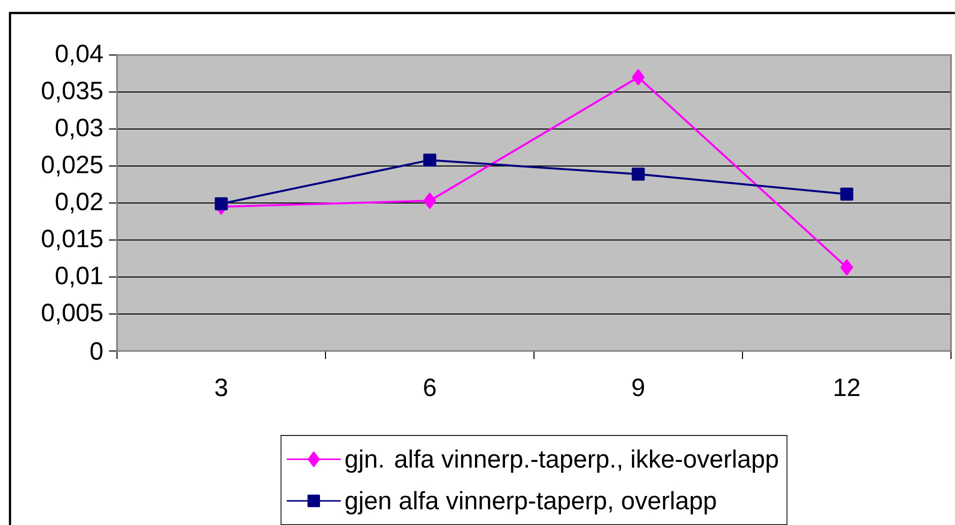 This screenshot has height=525, width=955. What do you see at coordinates (72, 92) in the screenshot?
I see `y-tick-label: 0,035` at bounding box center [72, 92].